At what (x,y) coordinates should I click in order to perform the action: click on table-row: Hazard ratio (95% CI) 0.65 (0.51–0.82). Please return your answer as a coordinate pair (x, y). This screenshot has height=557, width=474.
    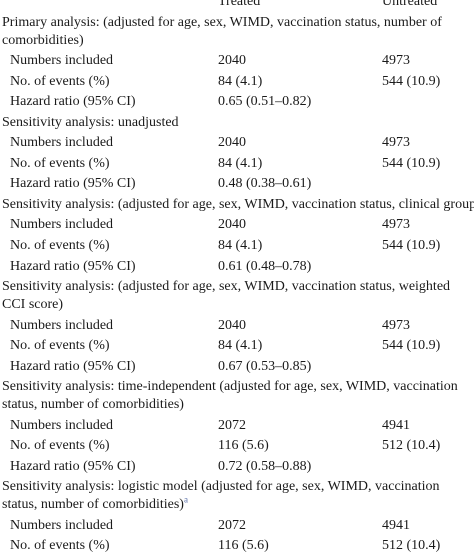
    Looking at the image, I should click on (237, 102).